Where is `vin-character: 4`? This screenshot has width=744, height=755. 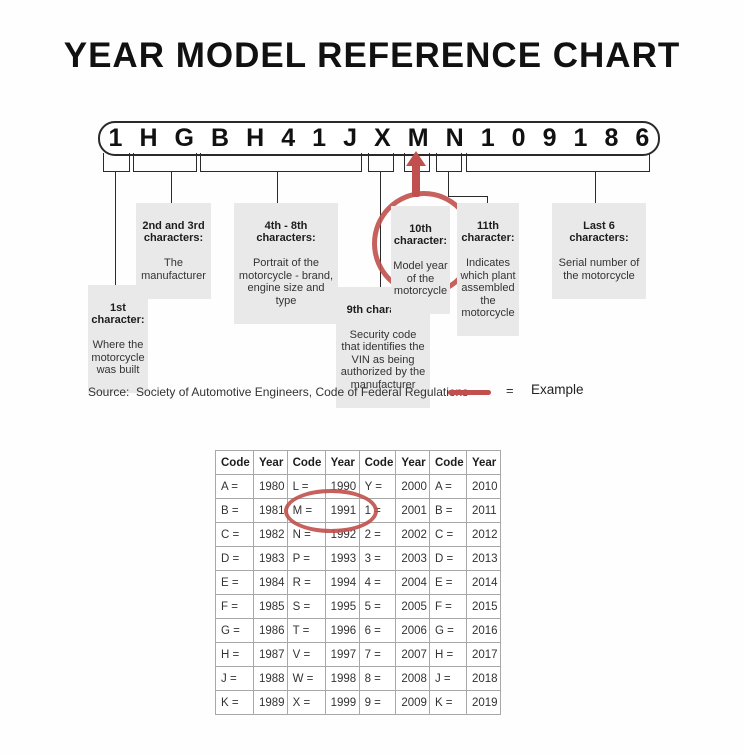 vin-character: 4 is located at coordinates (288, 138).